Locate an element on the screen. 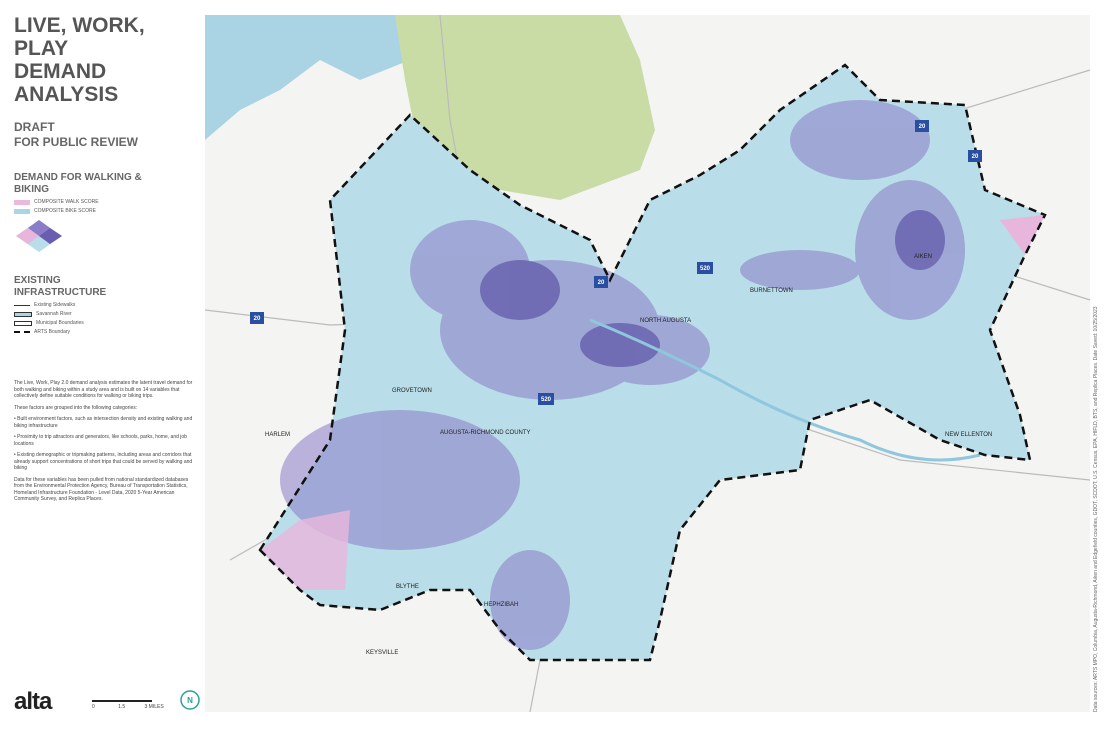 The height and width of the screenshot is (733, 1108). title-line: ANALYSIS is located at coordinates (66, 94).